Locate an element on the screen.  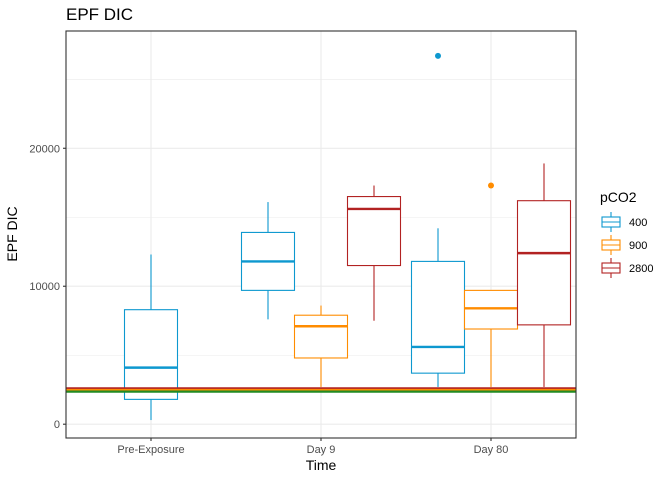
legend-item-400: 400 is located at coordinates (624, 222).